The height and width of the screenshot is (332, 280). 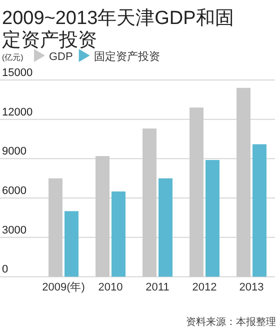 I want to click on y-tick-label: 6000, so click(x=14, y=191).